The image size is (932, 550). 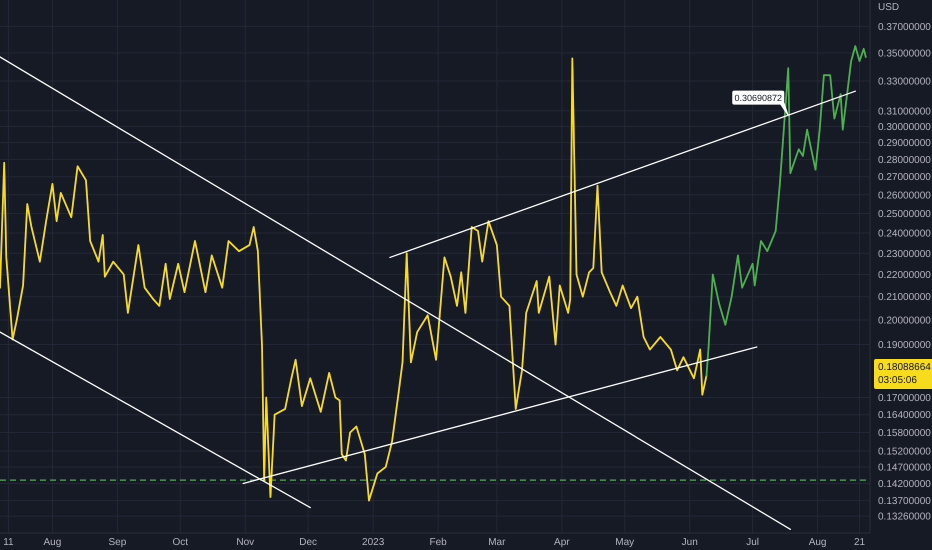 I want to click on y-axis-title: USD, so click(x=889, y=7).